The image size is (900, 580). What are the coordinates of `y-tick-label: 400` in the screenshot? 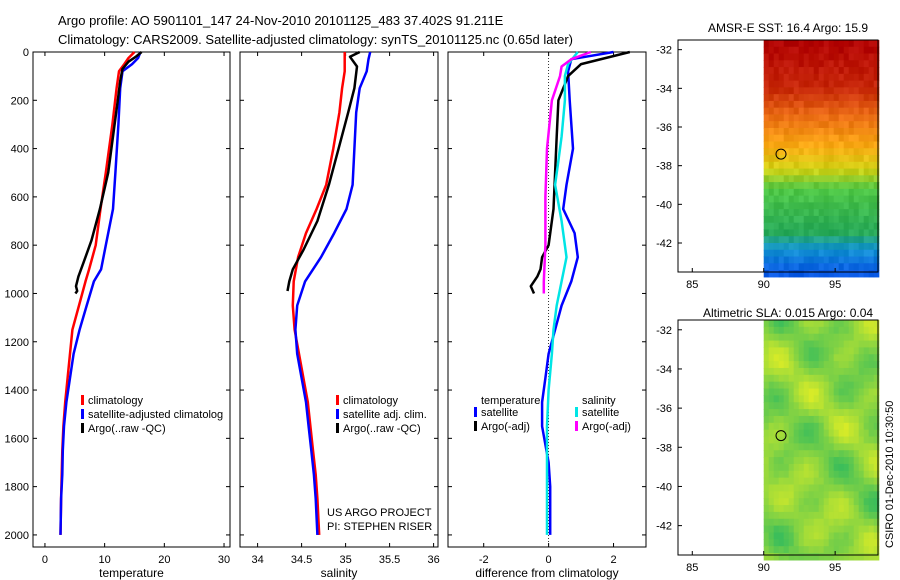 It's located at (20, 150).